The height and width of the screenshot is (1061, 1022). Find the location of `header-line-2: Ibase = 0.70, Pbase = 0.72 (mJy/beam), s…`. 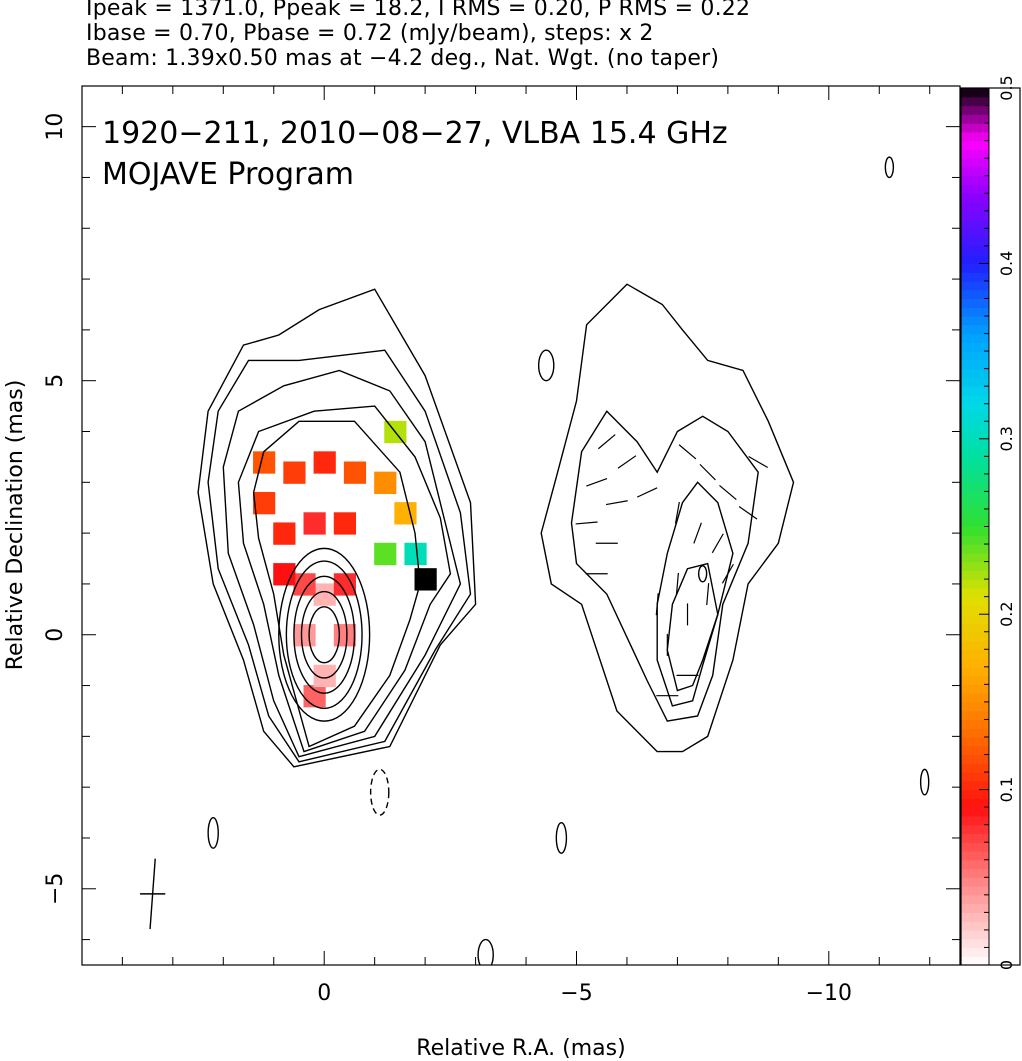

header-line-2: Ibase = 0.70, Pbase = 0.72 (mJy/beam), s… is located at coordinates (370, 33).